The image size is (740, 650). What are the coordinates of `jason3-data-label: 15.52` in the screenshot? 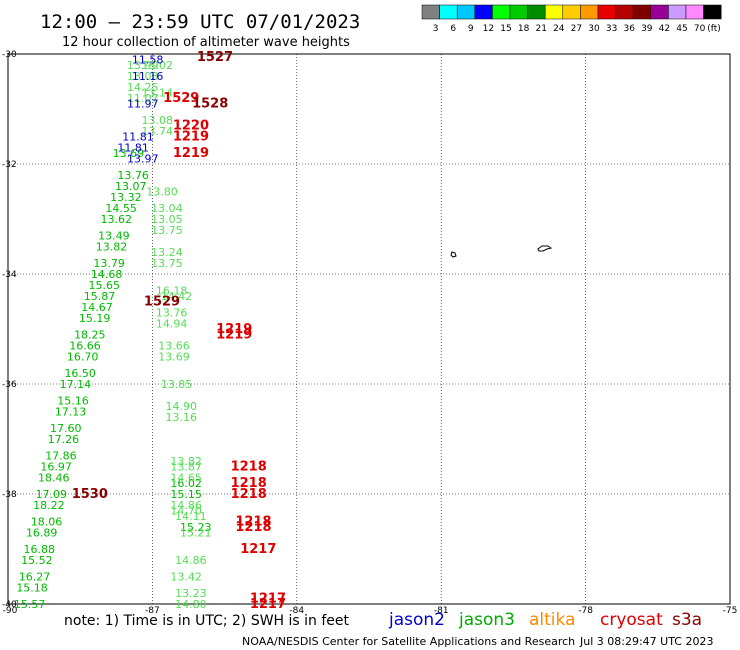 It's located at (37, 560).